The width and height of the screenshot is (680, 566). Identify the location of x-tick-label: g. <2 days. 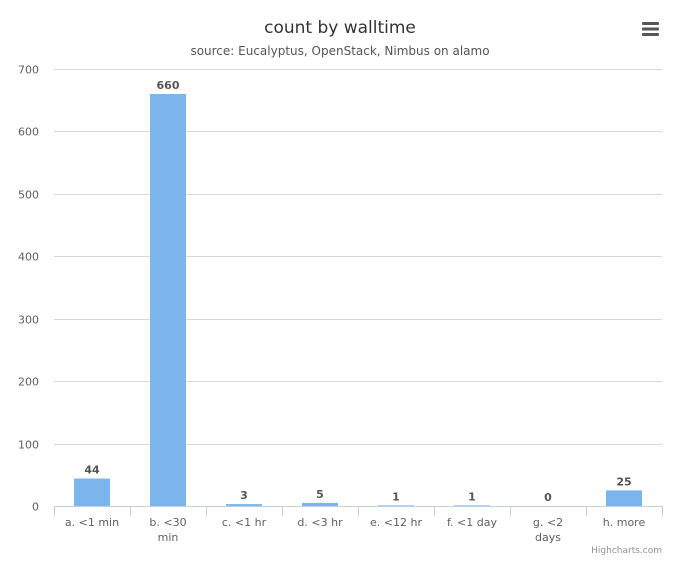
(548, 530).